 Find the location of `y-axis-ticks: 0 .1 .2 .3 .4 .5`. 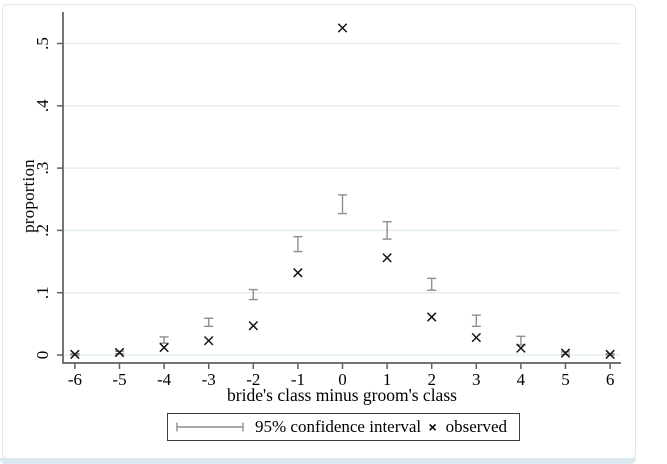

y-axis-ticks: 0 .1 .2 .3 .4 .5 is located at coordinates (48, 198).